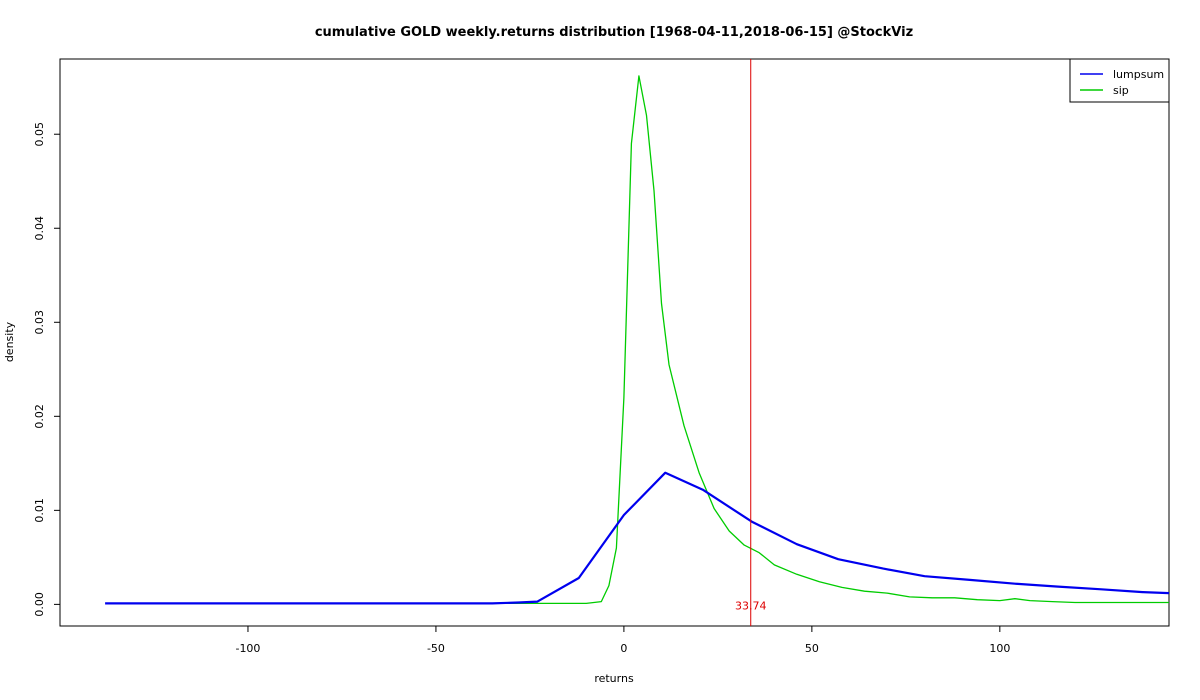 This screenshot has height=700, width=1200. What do you see at coordinates (39, 510) in the screenshot?
I see `y-tick-label: 0.01` at bounding box center [39, 510].